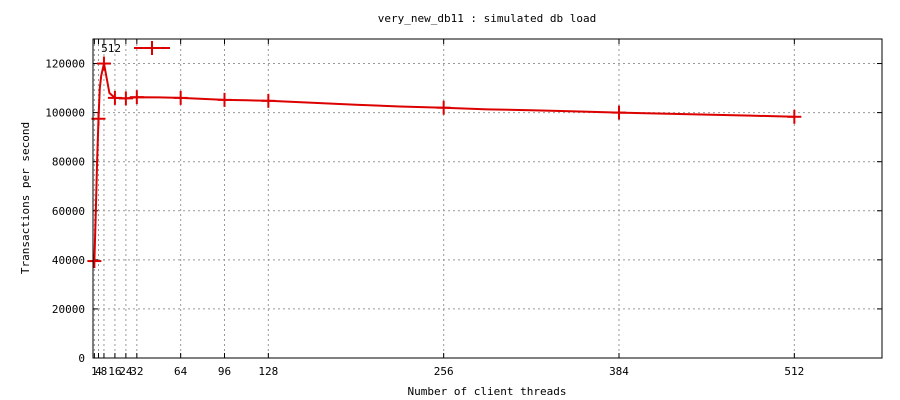 Image resolution: width=900 pixels, height=400 pixels. Describe the element at coordinates (98, 371) in the screenshot. I see `x-tick-label: 4` at that location.